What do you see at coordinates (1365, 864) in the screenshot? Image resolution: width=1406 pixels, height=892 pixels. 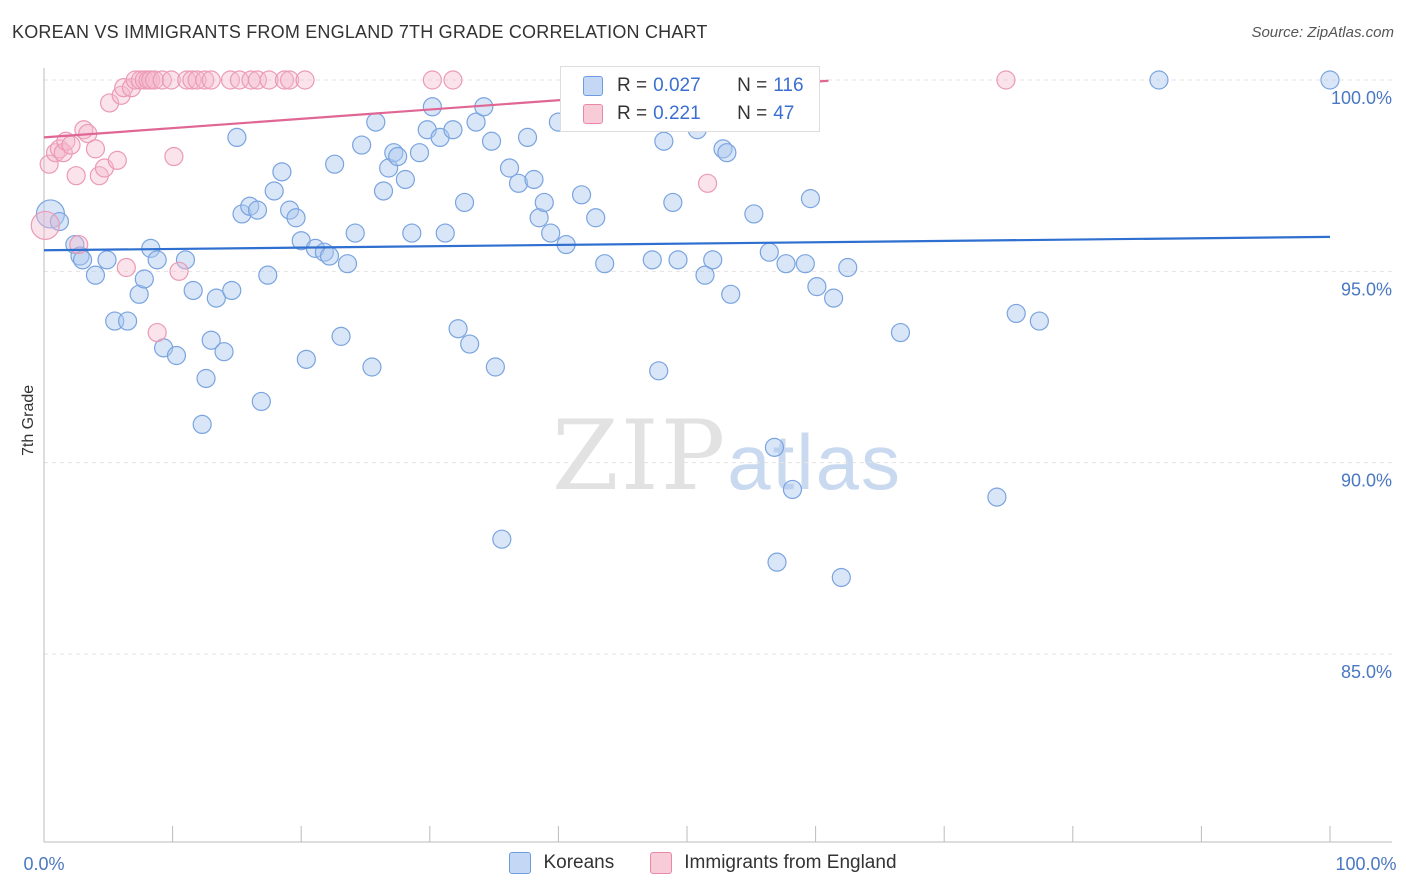 I see `x-tick-label-end: 100.0%` at bounding box center [1365, 864].